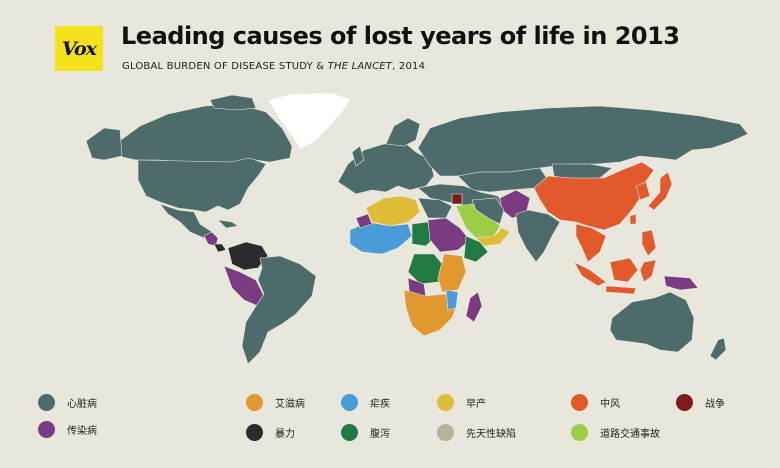 Image resolution: width=780 pixels, height=468 pixels. What do you see at coordinates (493, 237) in the screenshot?
I see `region-yemen-oman` at bounding box center [493, 237].